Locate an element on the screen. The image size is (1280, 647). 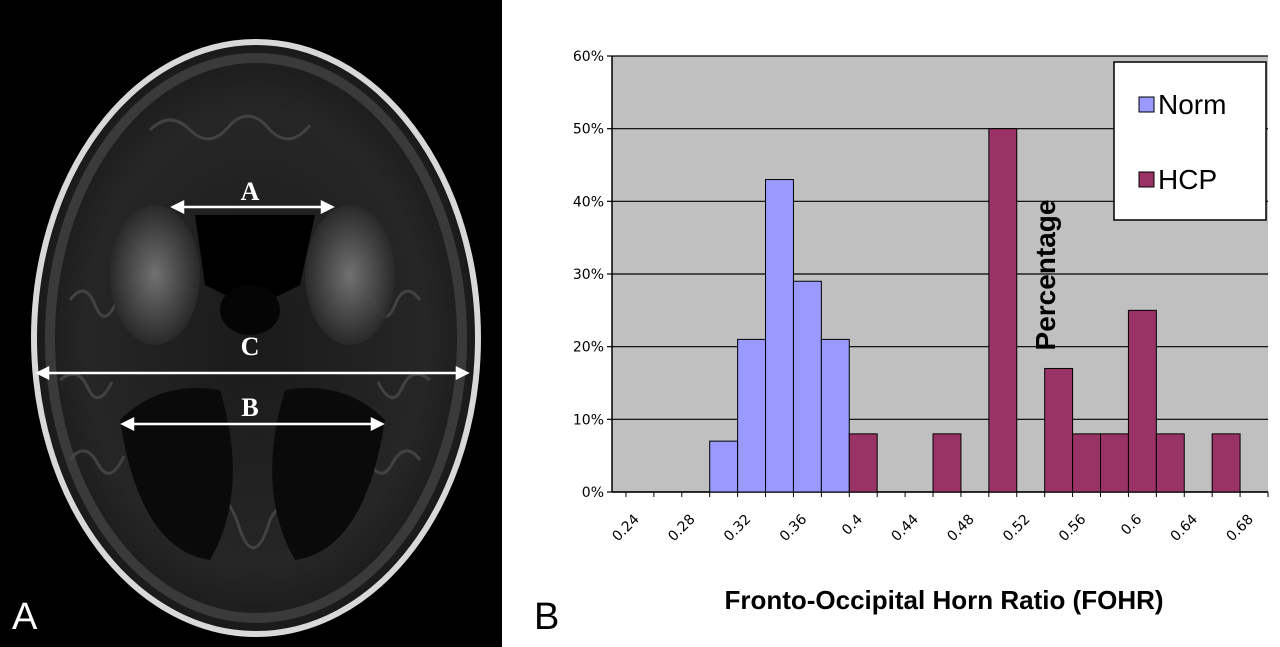
bar-hcp-0.58 is located at coordinates (1114, 463).